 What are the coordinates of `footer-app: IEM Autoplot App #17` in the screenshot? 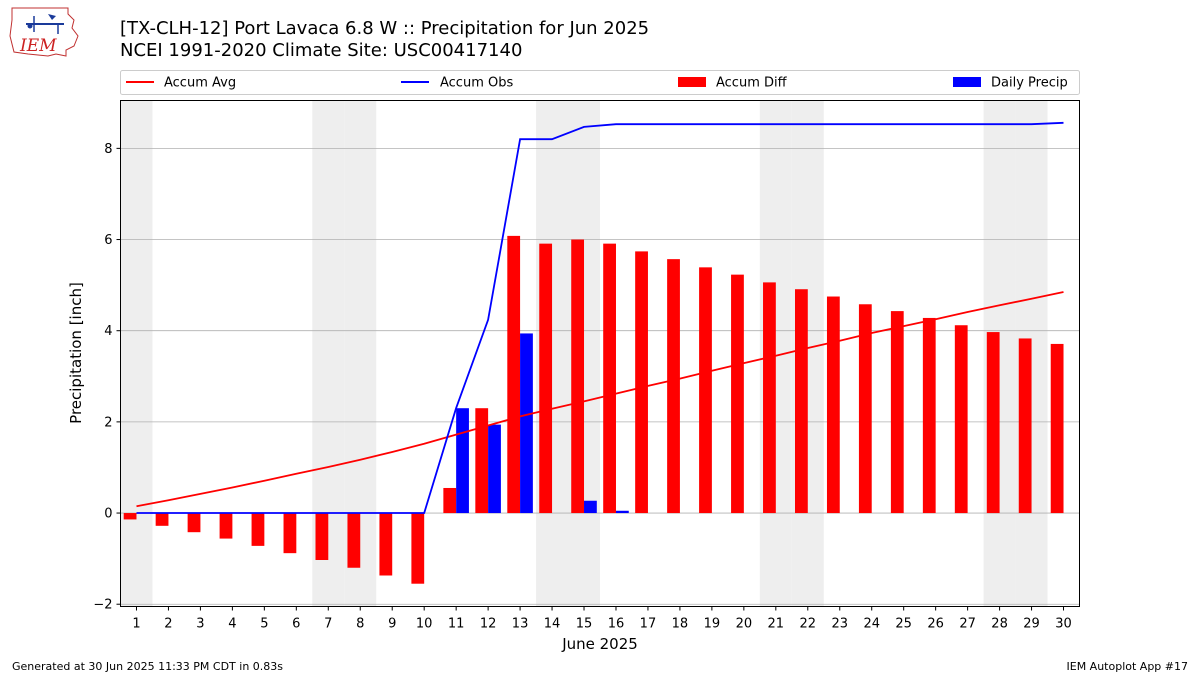 It's located at (1127, 666).